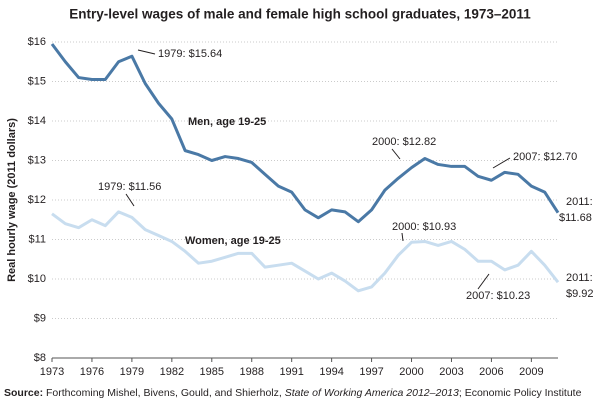 The width and height of the screenshot is (600, 408). Describe the element at coordinates (52, 372) in the screenshot. I see `x-tick-label: 1973` at that location.